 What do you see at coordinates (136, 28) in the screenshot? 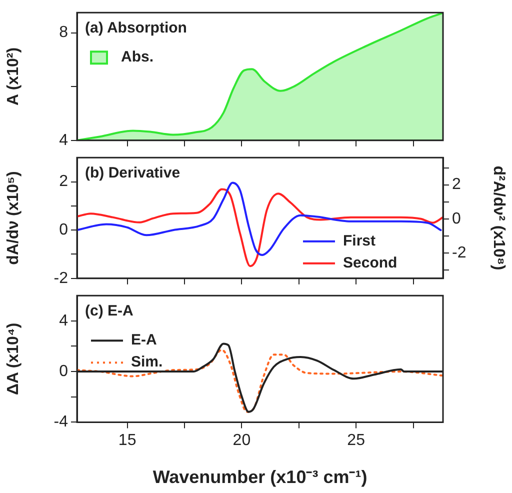
I see `text: (a) Absorption` at bounding box center [136, 28].